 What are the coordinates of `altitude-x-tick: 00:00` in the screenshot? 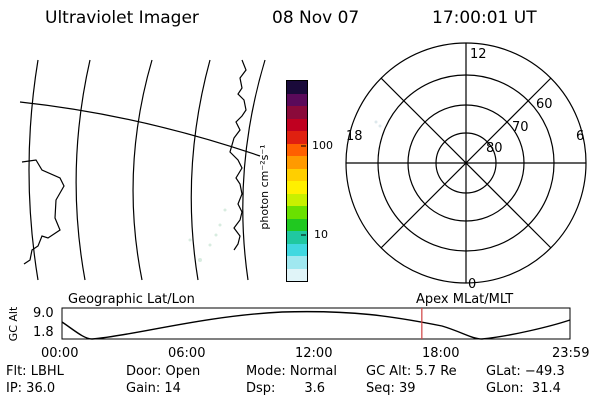 It's located at (60, 353).